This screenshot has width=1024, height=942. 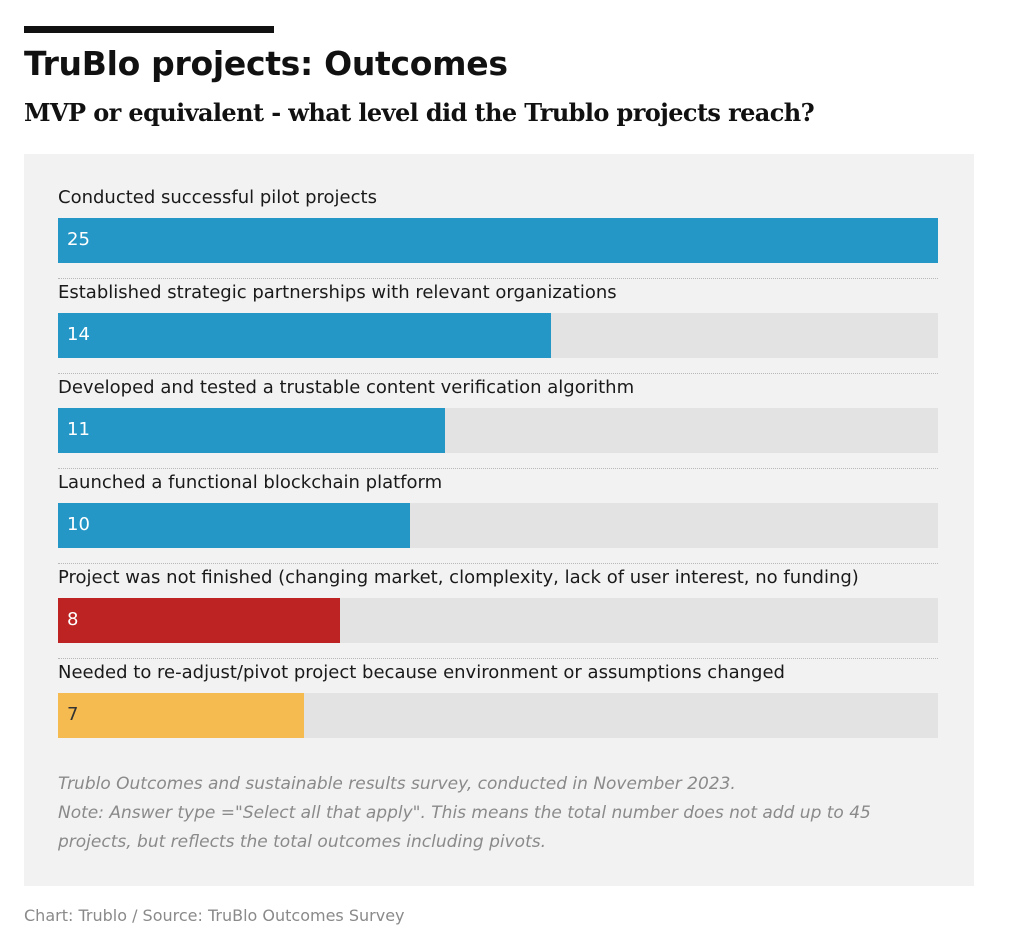 I want to click on bar-value-label: 10, so click(x=78, y=524).